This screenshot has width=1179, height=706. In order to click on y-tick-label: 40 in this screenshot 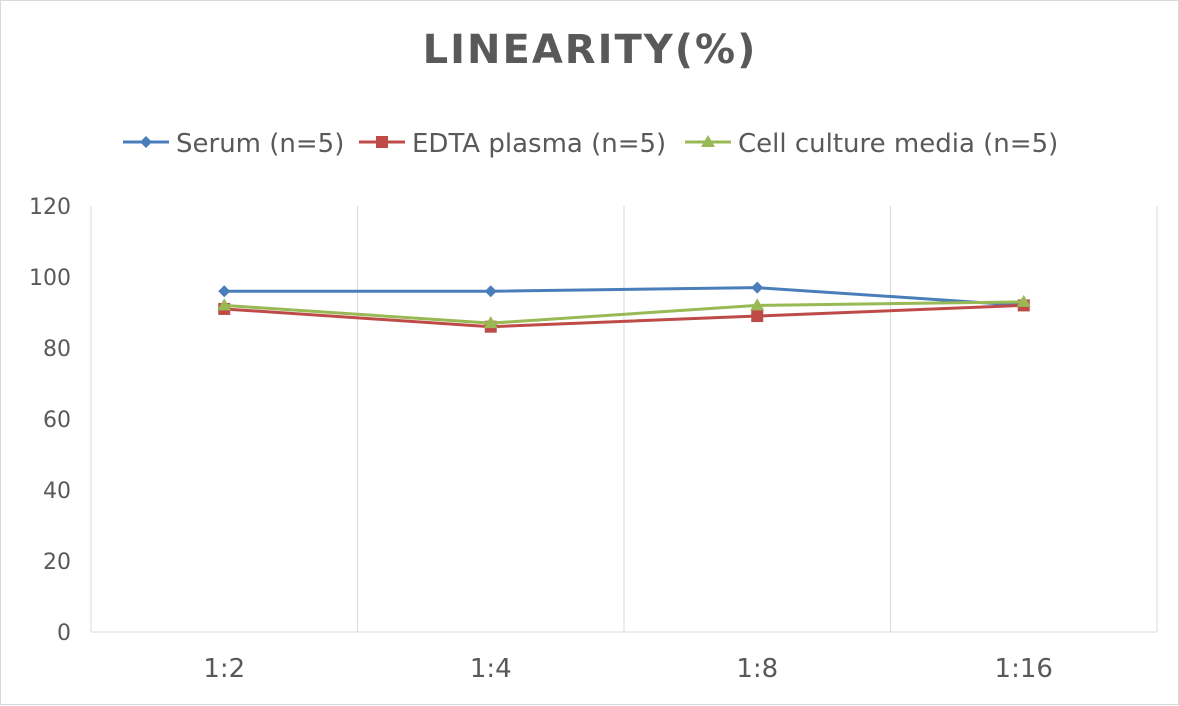, I will do `click(57, 491)`.